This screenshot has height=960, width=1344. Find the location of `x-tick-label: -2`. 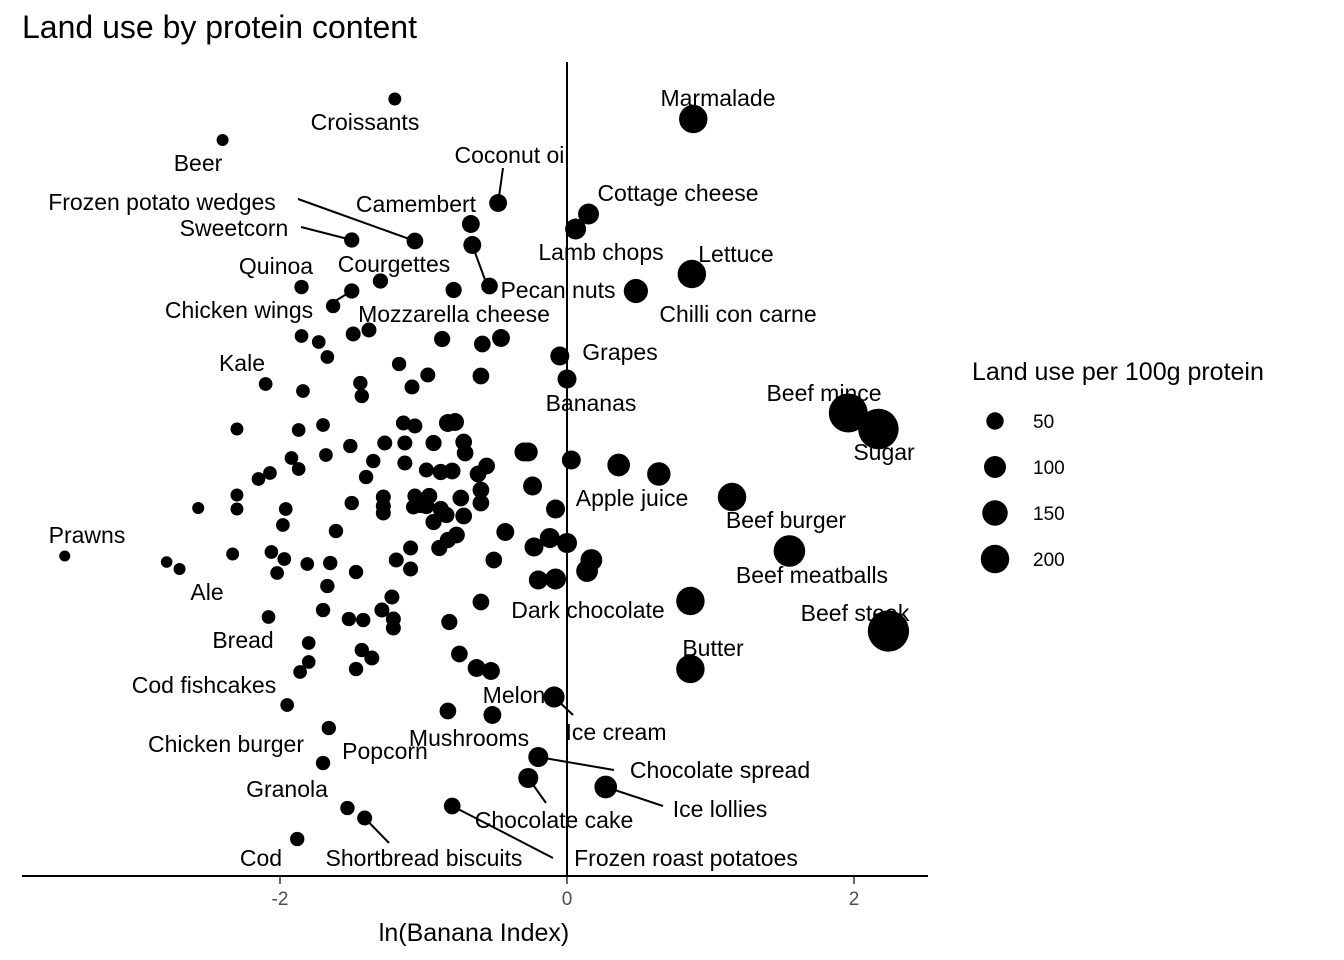

x-tick-label: -2 is located at coordinates (280, 899).